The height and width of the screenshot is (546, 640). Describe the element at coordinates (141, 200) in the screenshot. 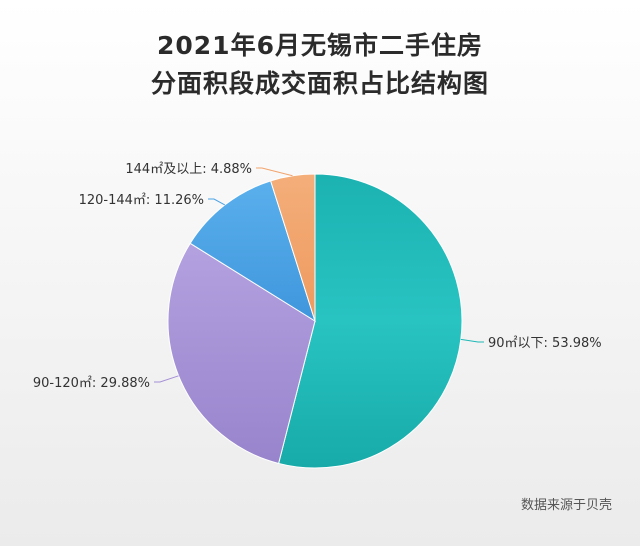

I see `slice-label: 120-144㎡: 11.26%` at that location.